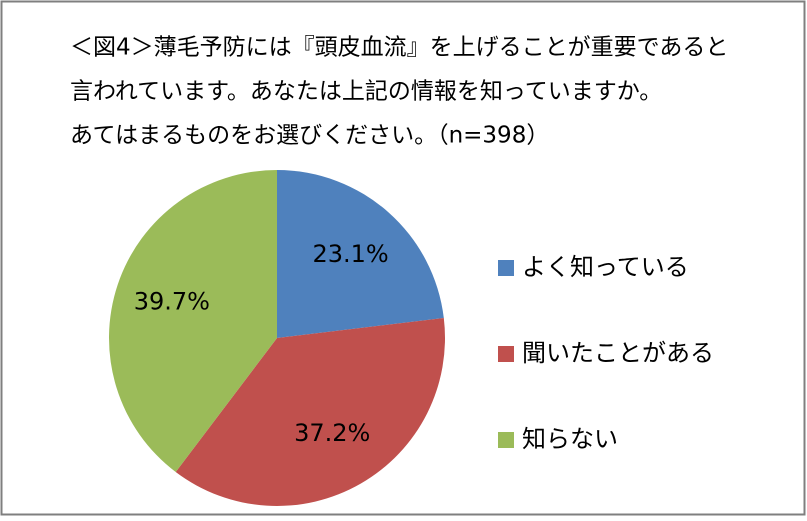  What do you see at coordinates (570, 439) in the screenshot?
I see `legend-label: 知らない` at bounding box center [570, 439].